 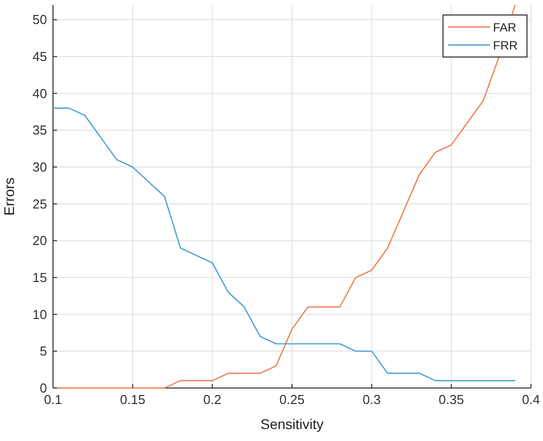 I want to click on x-tick-label: 0.3, so click(x=371, y=399).